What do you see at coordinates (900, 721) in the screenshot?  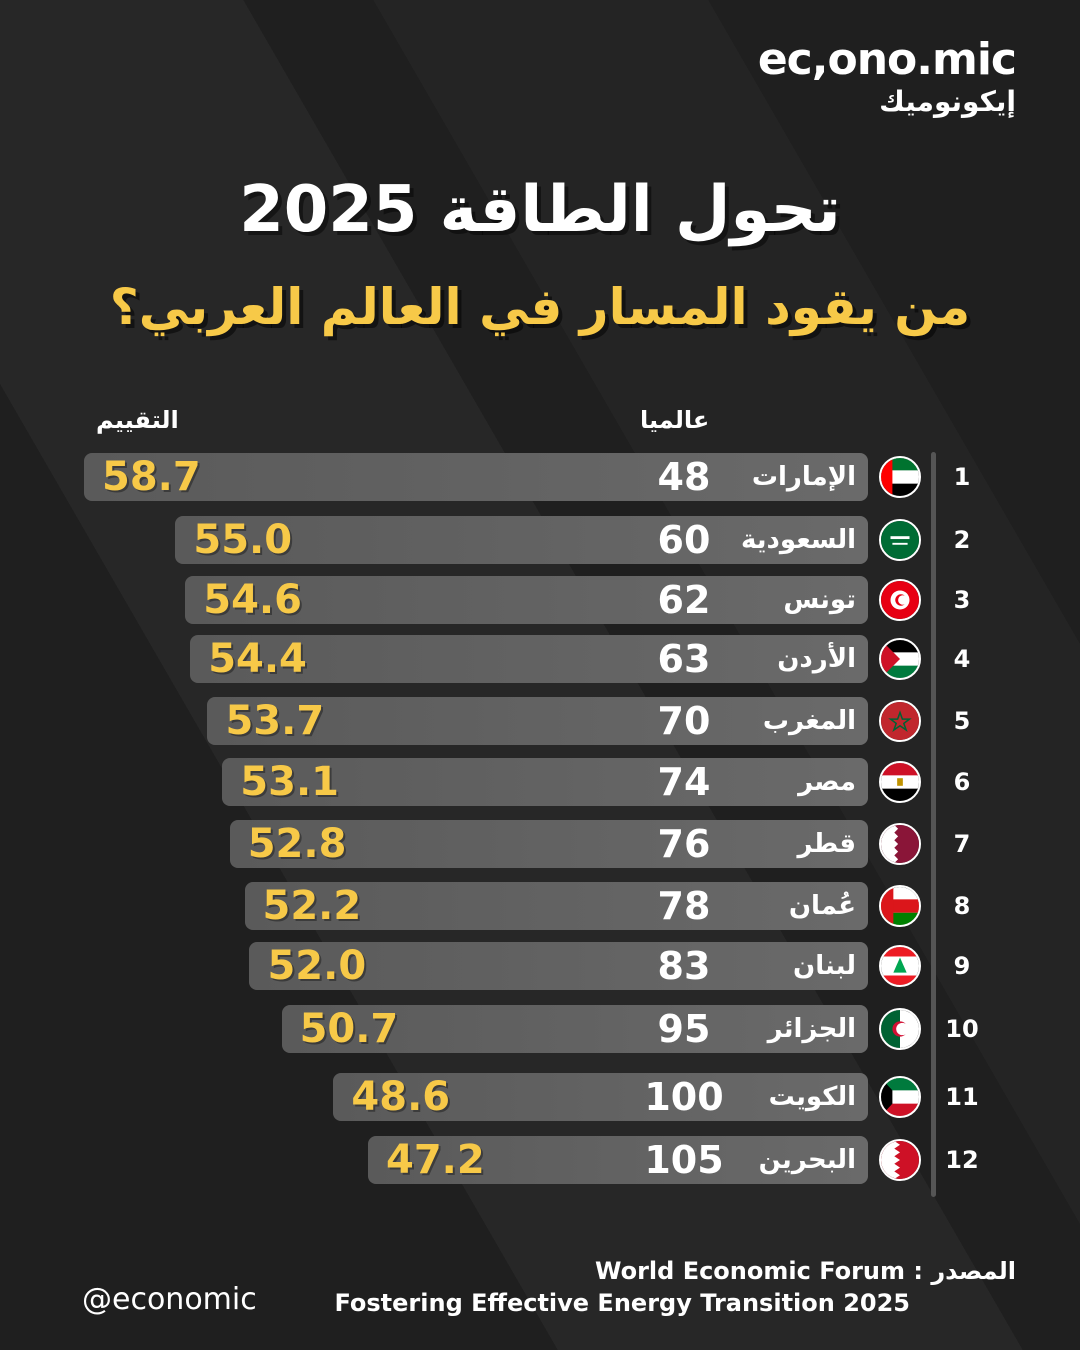 I see `morocco-flag-icon` at bounding box center [900, 721].